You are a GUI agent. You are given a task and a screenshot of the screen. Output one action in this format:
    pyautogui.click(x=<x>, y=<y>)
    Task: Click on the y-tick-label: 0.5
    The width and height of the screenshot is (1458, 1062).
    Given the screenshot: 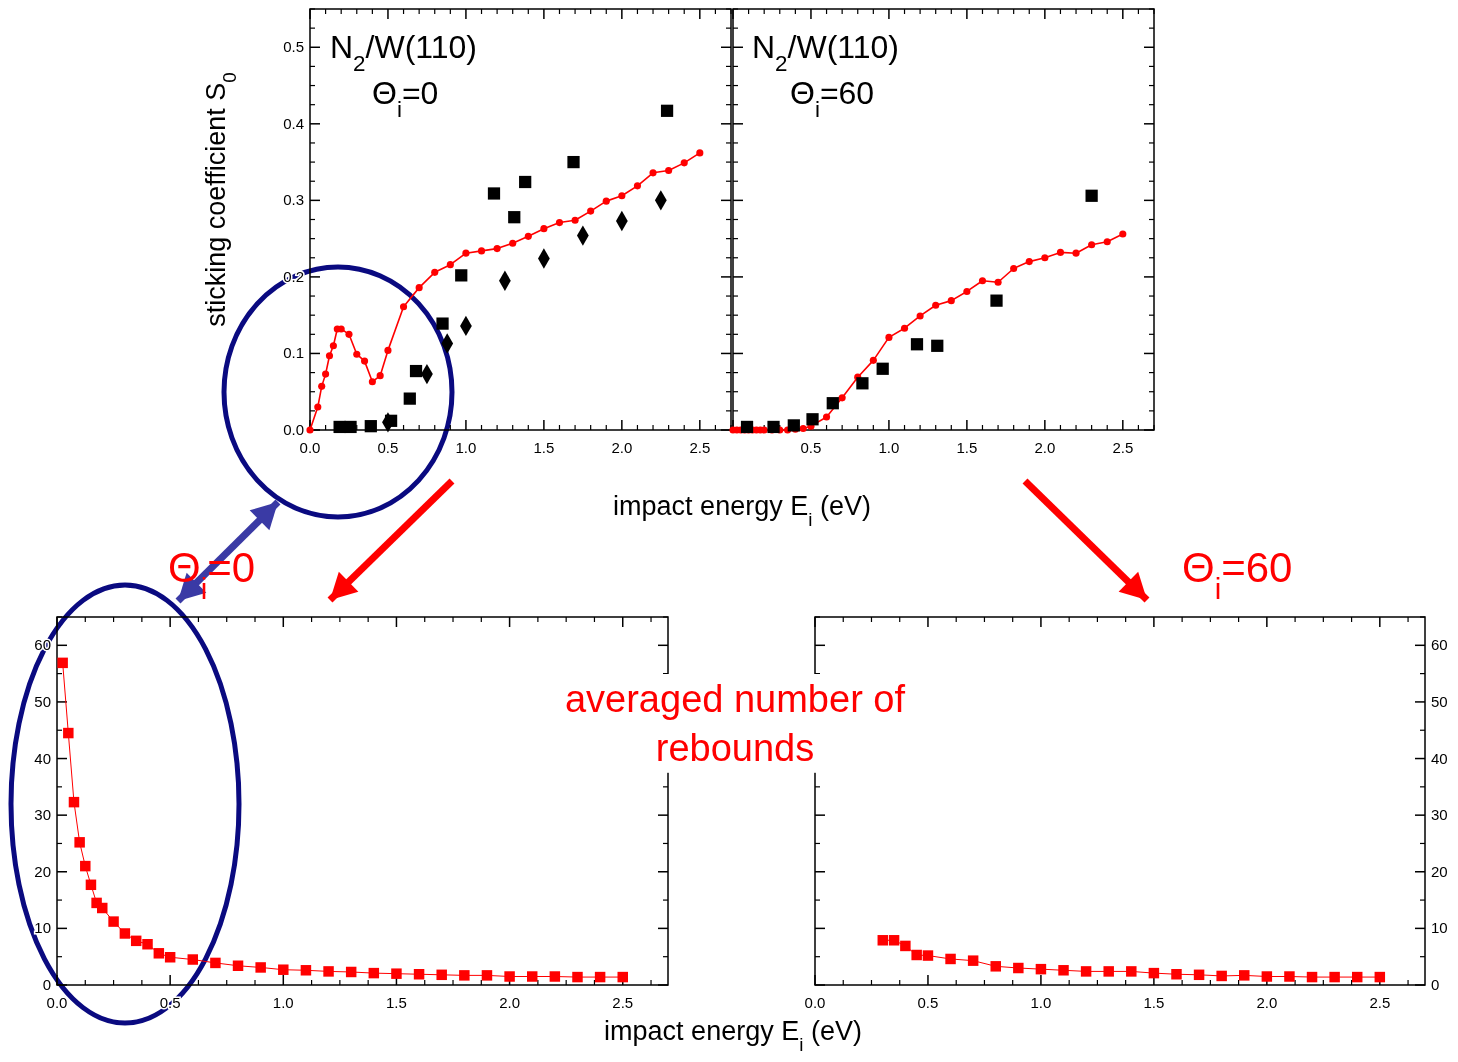 What is the action you would take?
    pyautogui.click(x=293, y=47)
    